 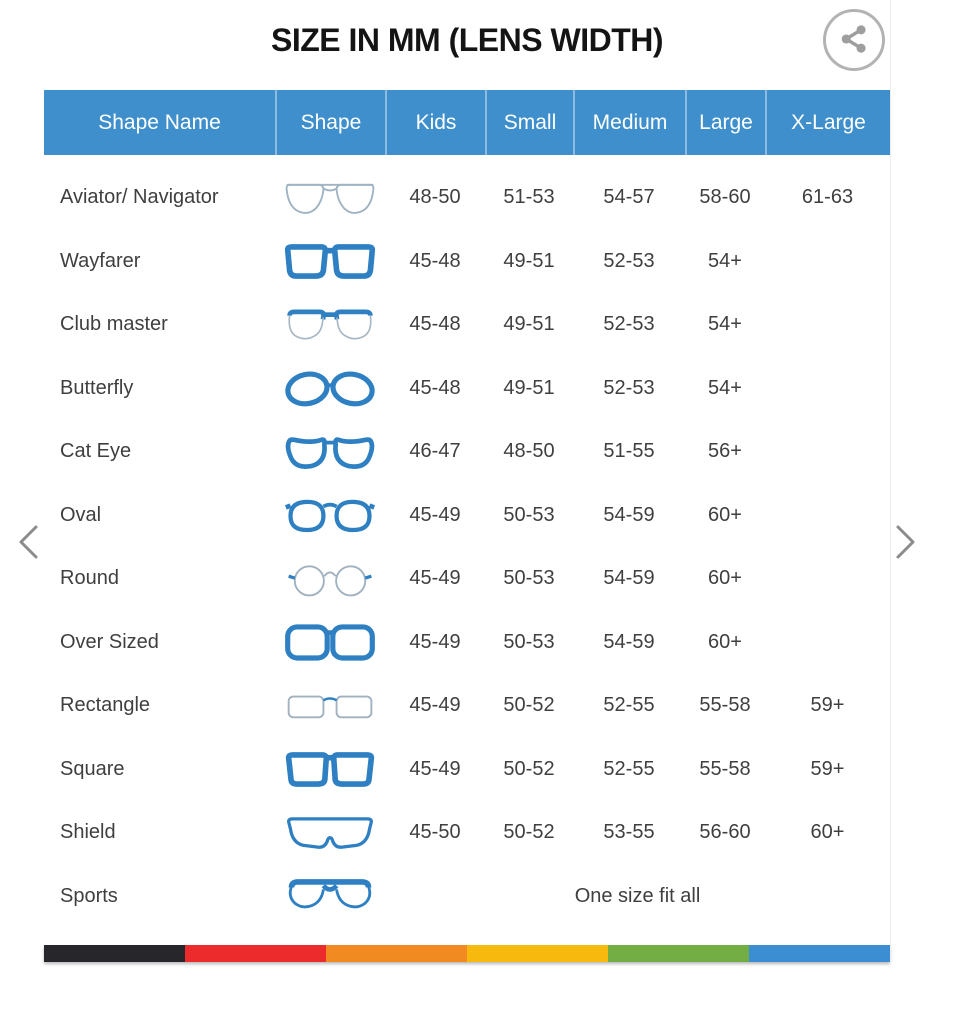 What do you see at coordinates (637, 895) in the screenshot?
I see `one-size-note: One size fit all` at bounding box center [637, 895].